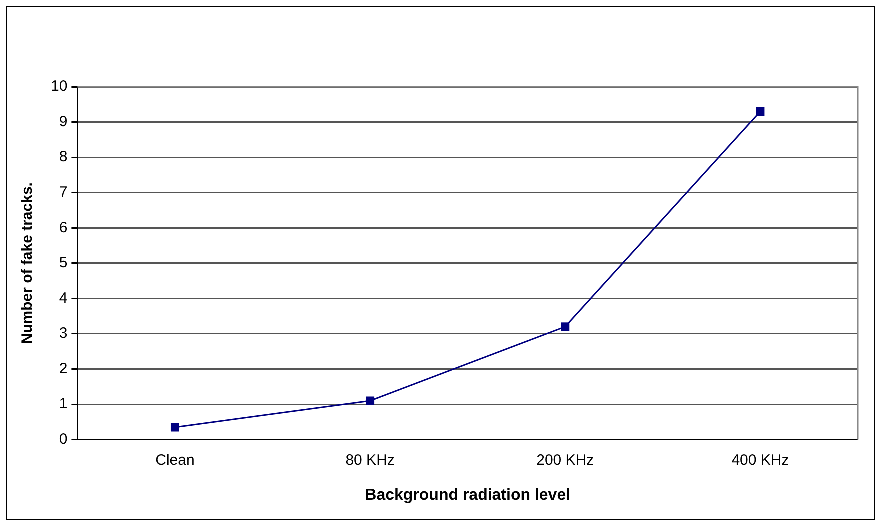 The image size is (881, 525). Describe the element at coordinates (63, 157) in the screenshot. I see `y-tick-label: 8` at that location.